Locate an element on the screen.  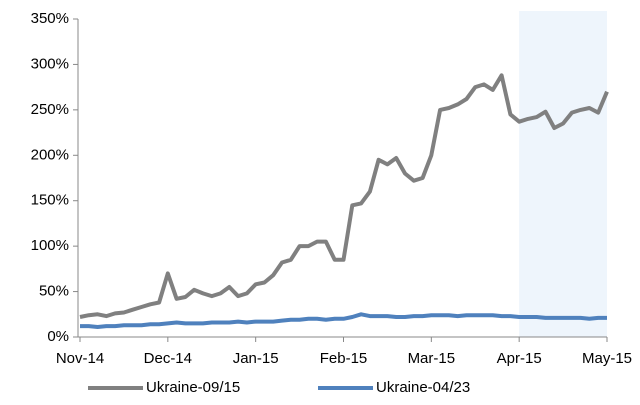
legend-label: Ukraine-04/23 is located at coordinates (423, 387).